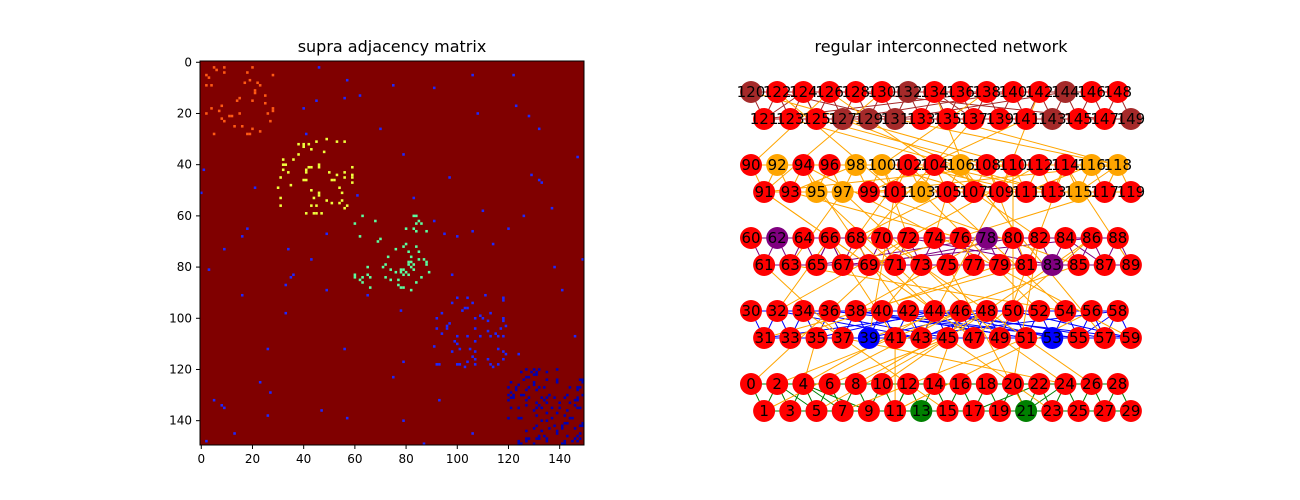 This screenshot has width=1300, height=500. Describe the element at coordinates (1078, 411) in the screenshot. I see `network-node: 25` at that location.